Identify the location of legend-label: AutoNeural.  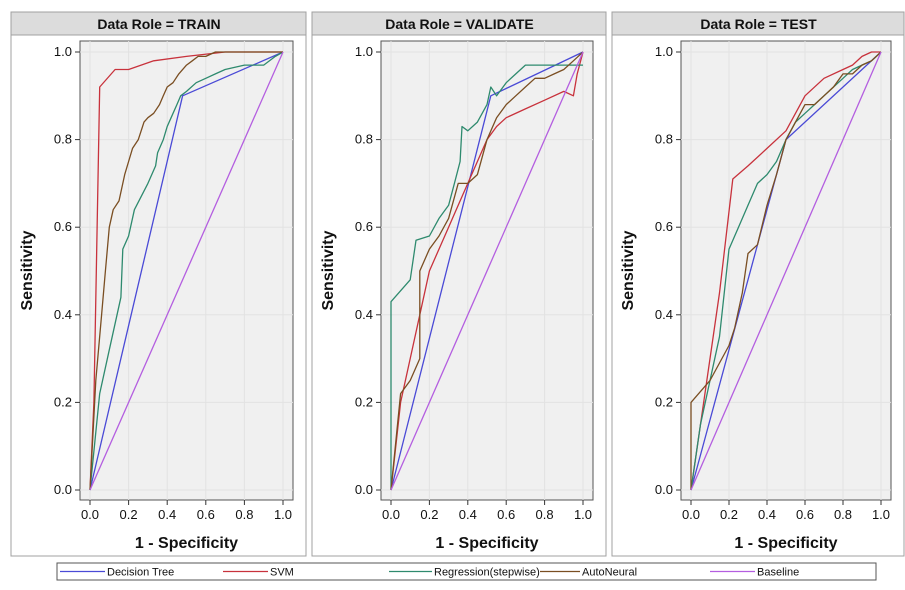
(609, 573).